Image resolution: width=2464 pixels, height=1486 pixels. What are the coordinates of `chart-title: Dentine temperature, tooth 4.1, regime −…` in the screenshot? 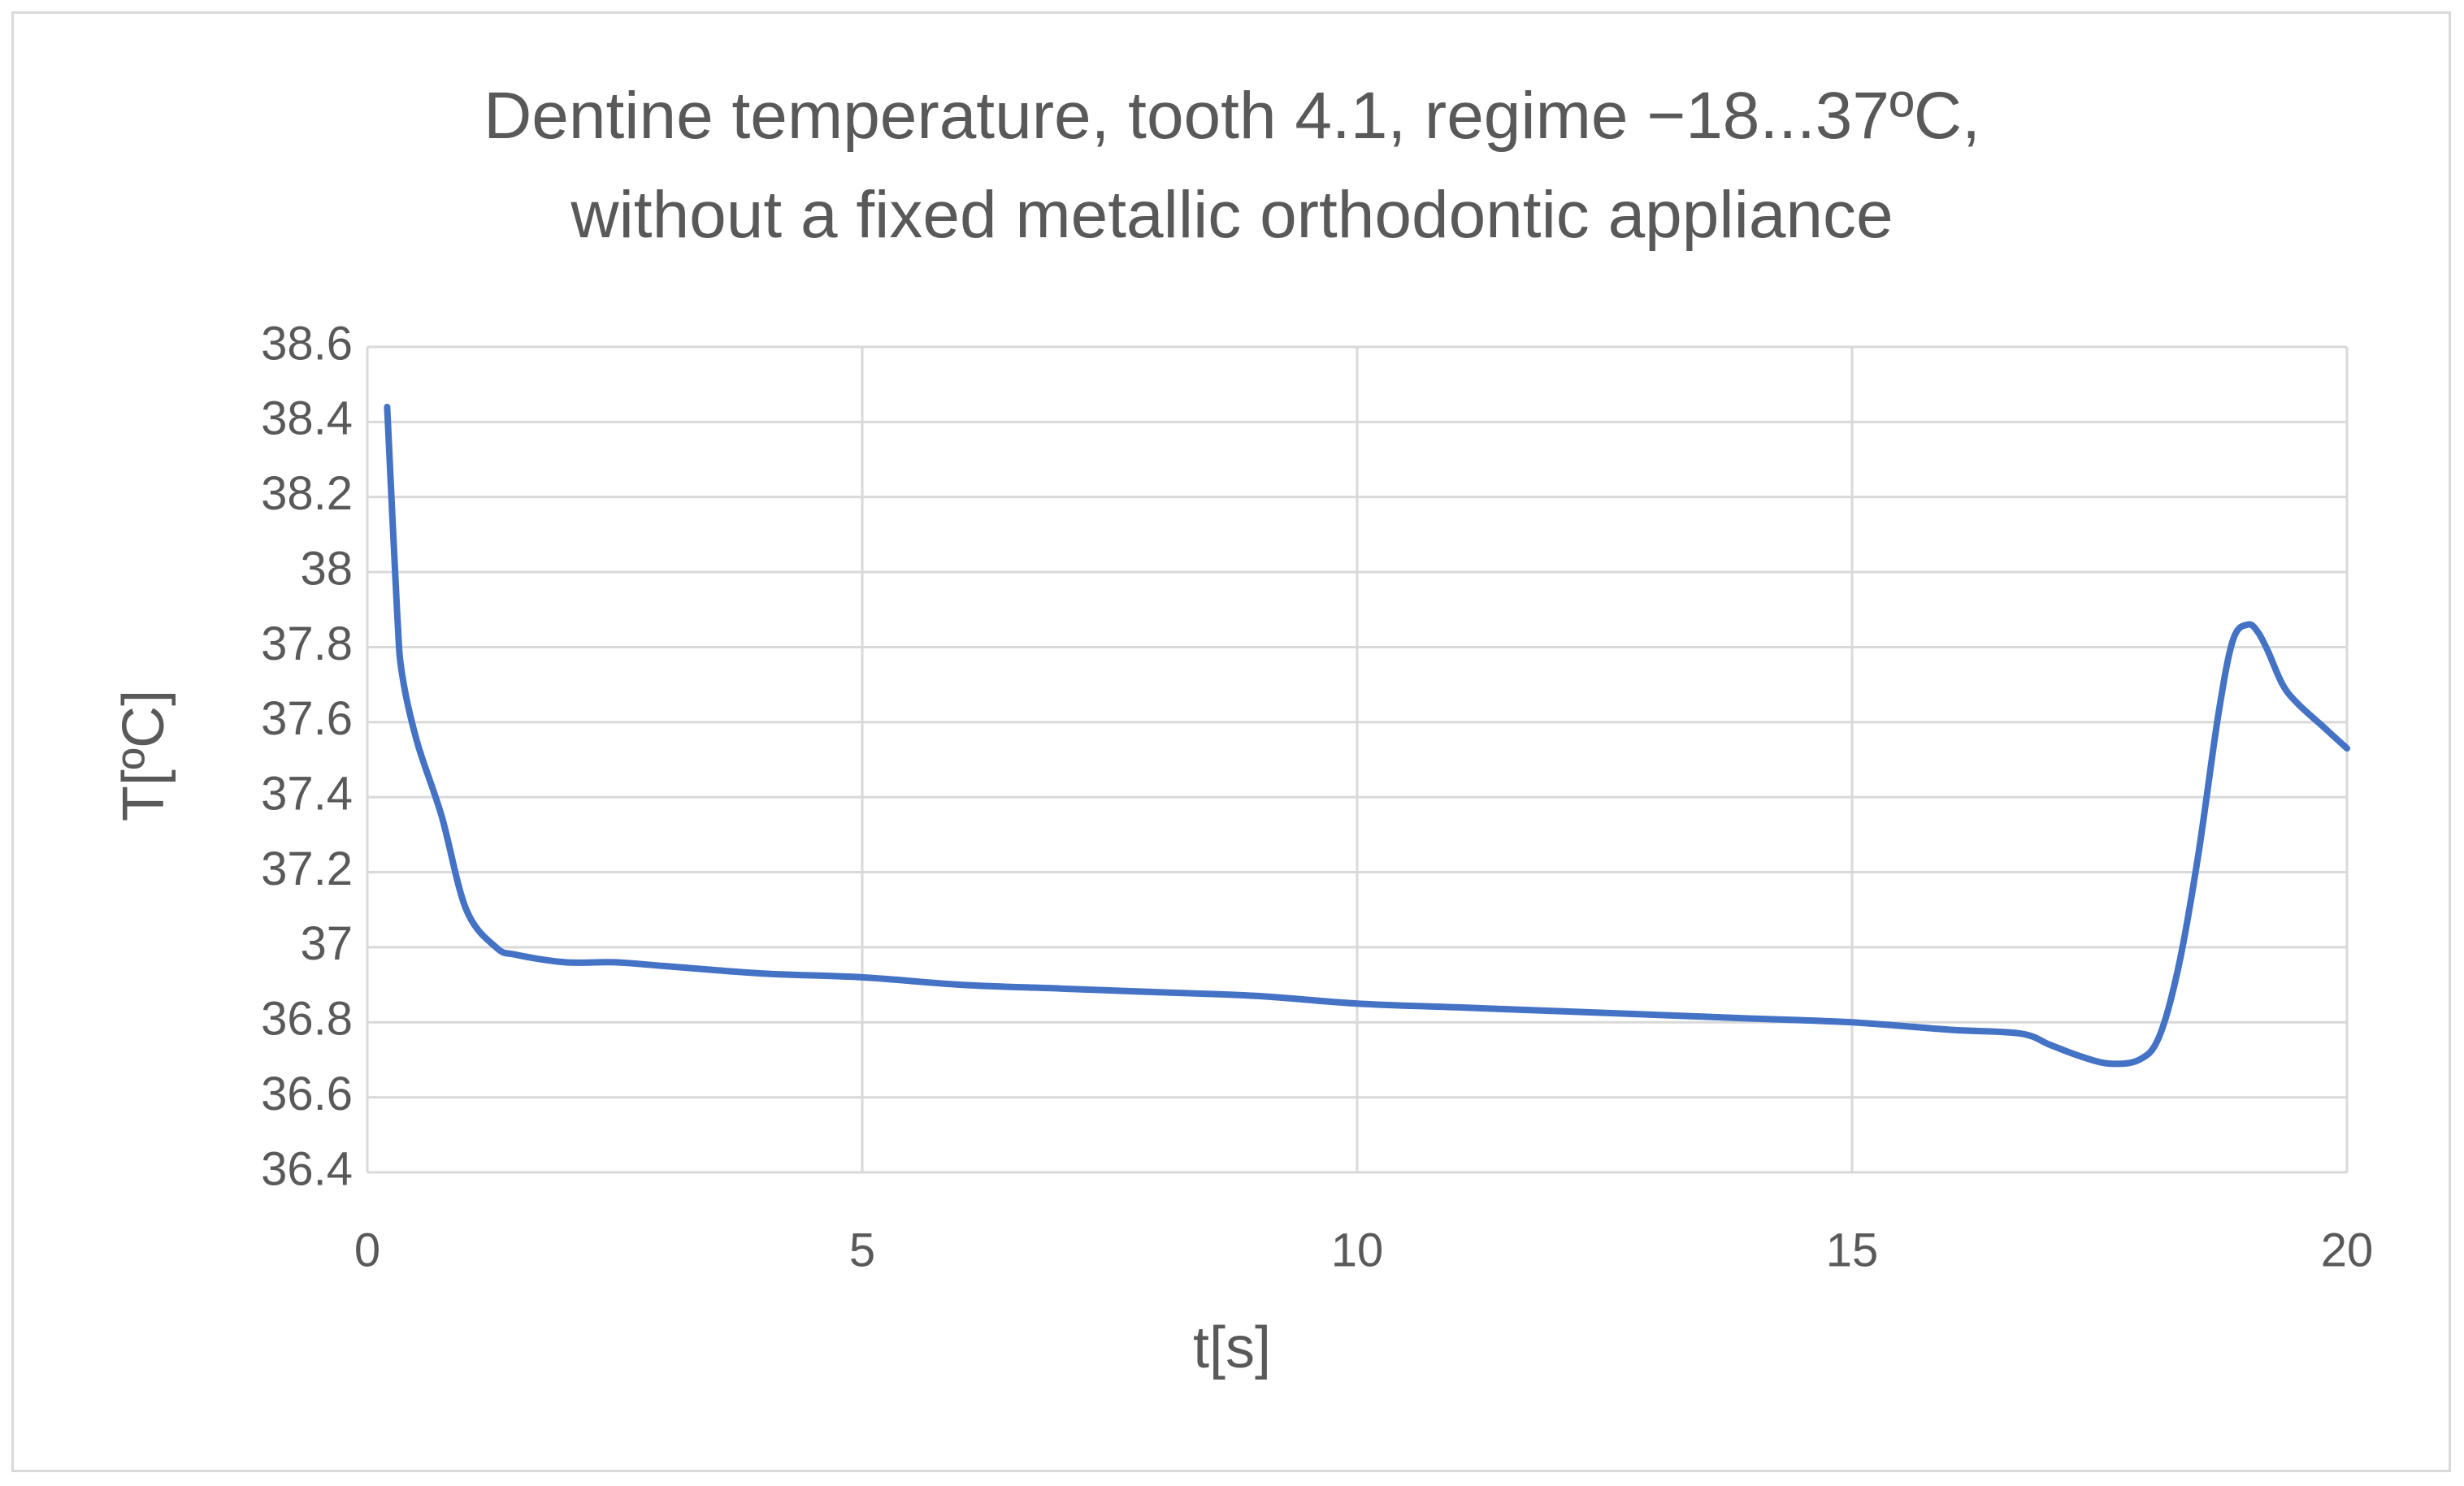 It's located at (1232, 116).